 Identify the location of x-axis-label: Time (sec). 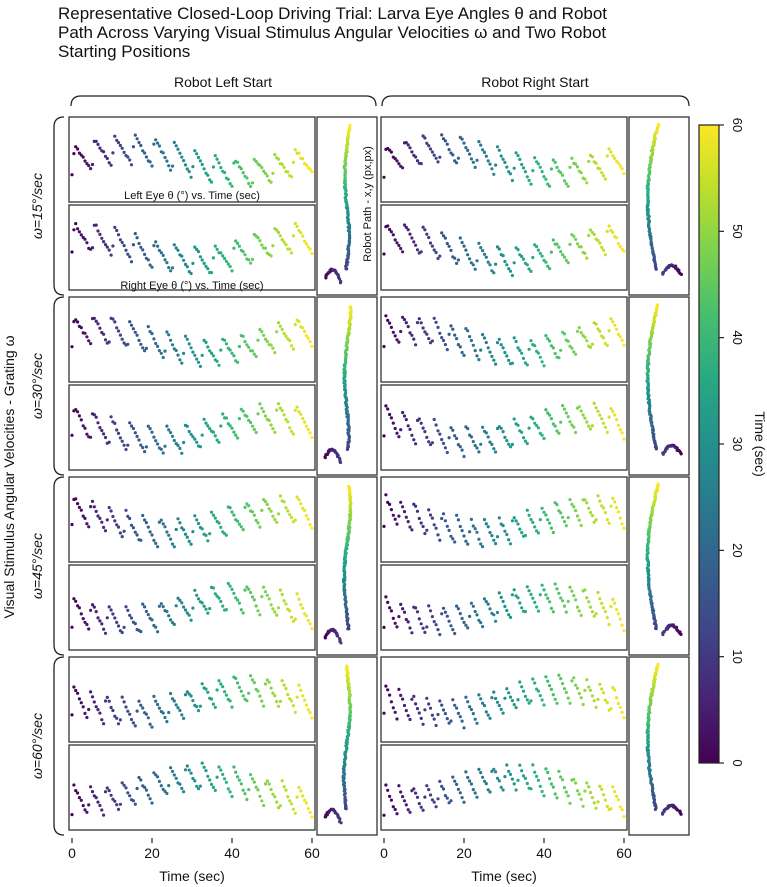
(504, 876).